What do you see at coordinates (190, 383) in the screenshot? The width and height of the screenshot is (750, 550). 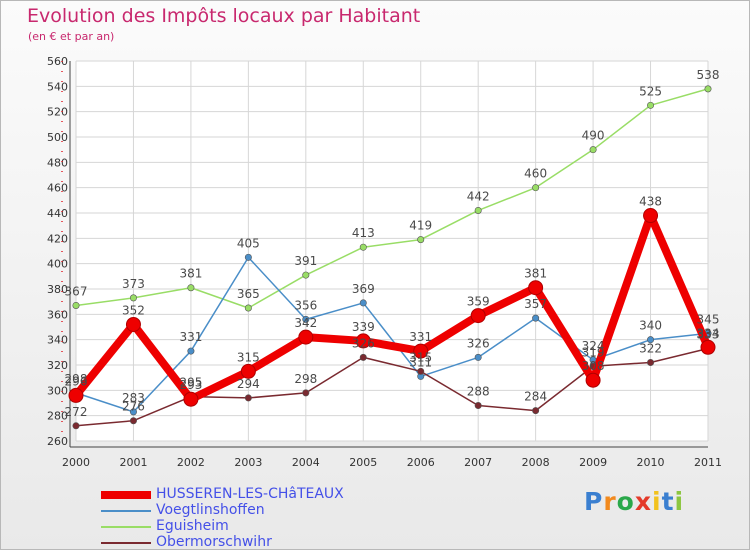 I see `data-label: 295` at bounding box center [190, 383].